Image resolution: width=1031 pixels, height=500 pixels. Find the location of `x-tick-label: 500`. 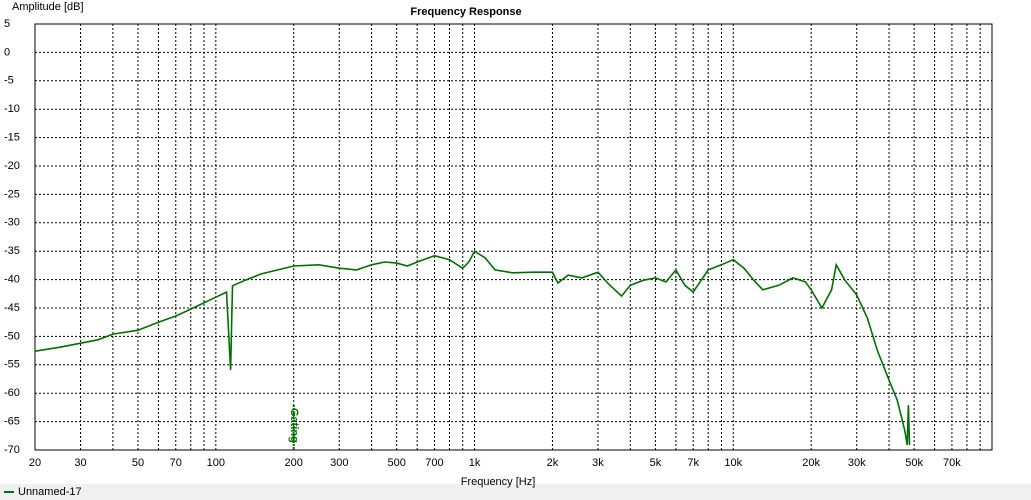

x-tick-label: 500 is located at coordinates (396, 463).